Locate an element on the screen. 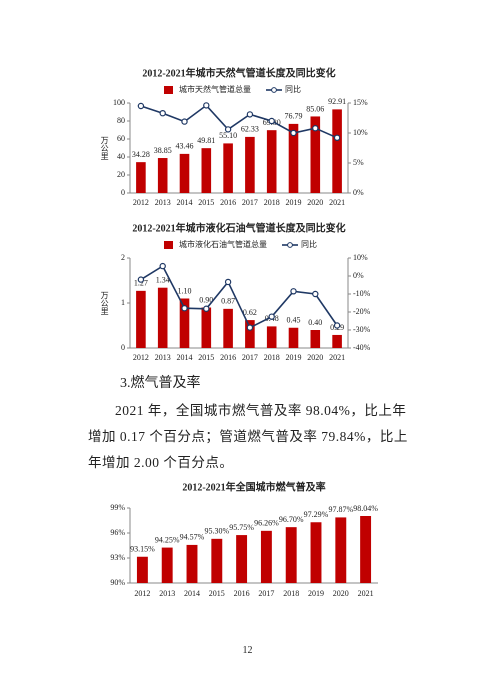  y-tick-label: 90% is located at coordinates (117, 582).